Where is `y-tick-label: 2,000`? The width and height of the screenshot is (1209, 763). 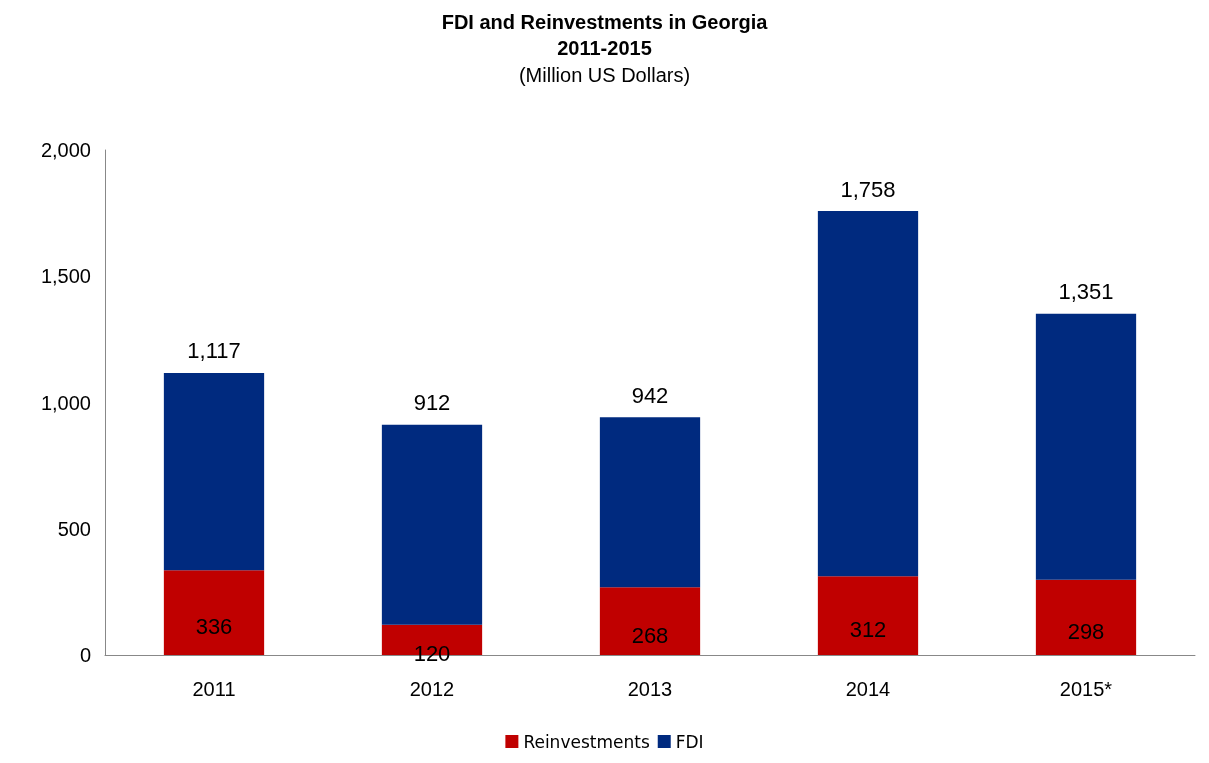 y-tick-label: 2,000 is located at coordinates (65, 150).